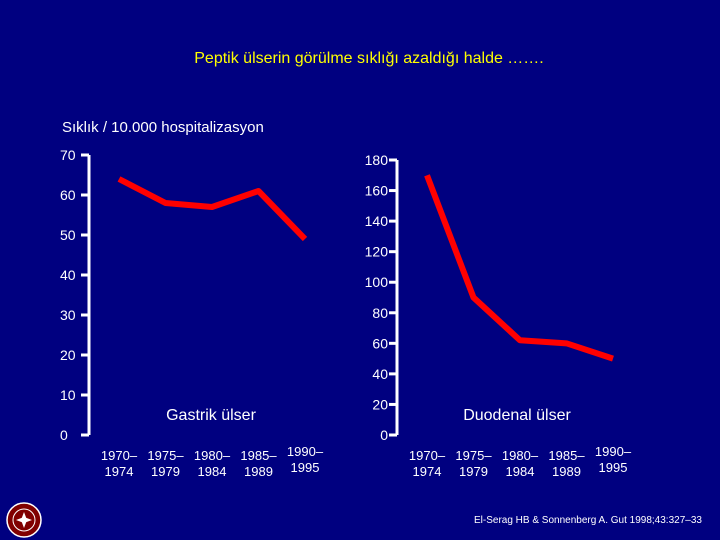  I want to click on gastric-x-tick-label-line1: 1970–, so click(119, 455).